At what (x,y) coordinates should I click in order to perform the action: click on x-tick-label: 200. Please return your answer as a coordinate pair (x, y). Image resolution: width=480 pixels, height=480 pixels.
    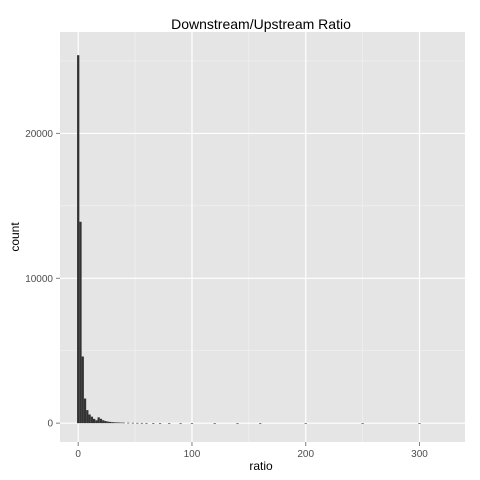
    Looking at the image, I should click on (305, 454).